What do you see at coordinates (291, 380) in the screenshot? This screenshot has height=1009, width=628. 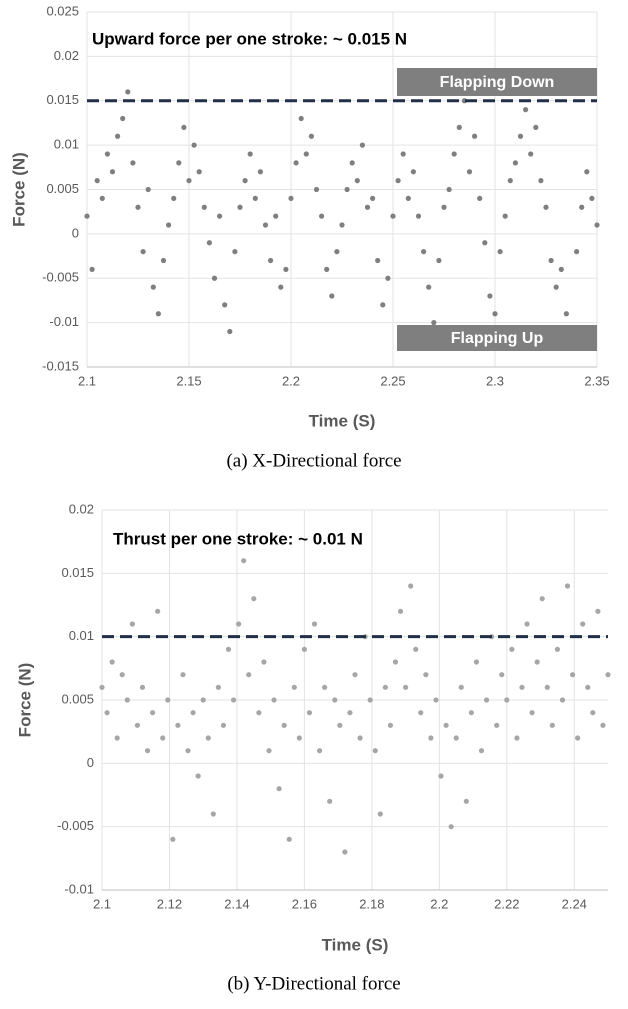 I see `x-tick-label: 2.2` at bounding box center [291, 380].